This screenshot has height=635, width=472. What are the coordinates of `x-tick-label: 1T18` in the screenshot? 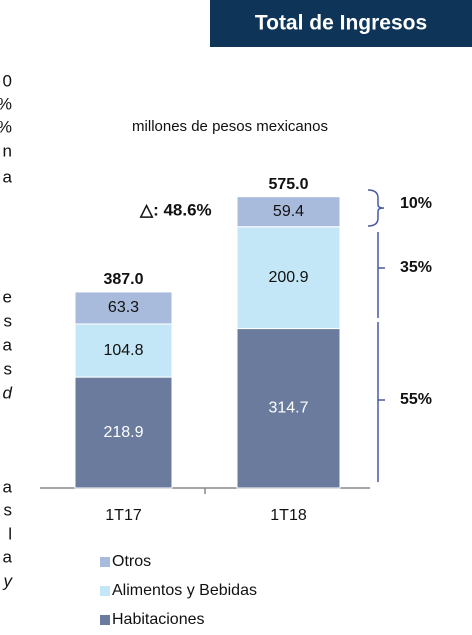 It's located at (288, 515).